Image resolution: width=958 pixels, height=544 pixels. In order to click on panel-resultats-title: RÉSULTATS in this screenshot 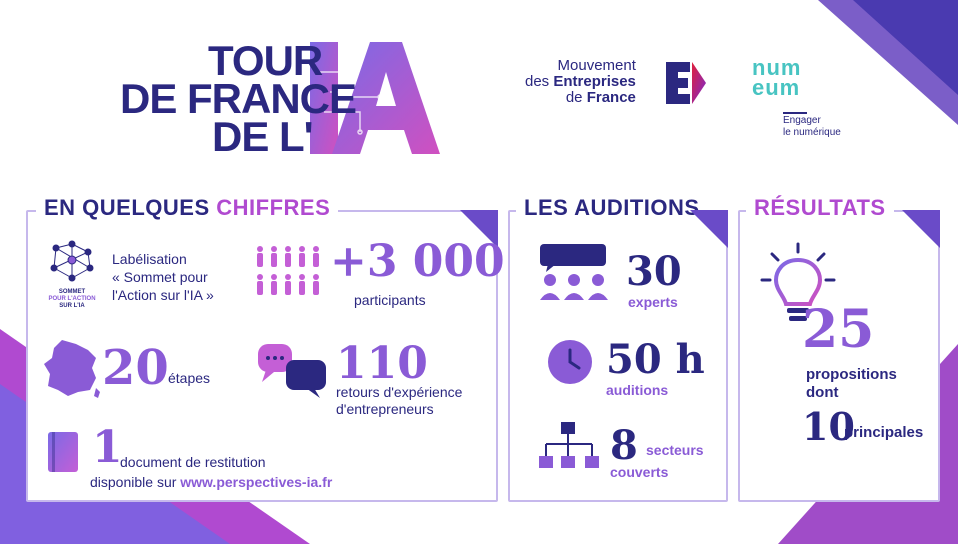, I will do `click(820, 208)`.